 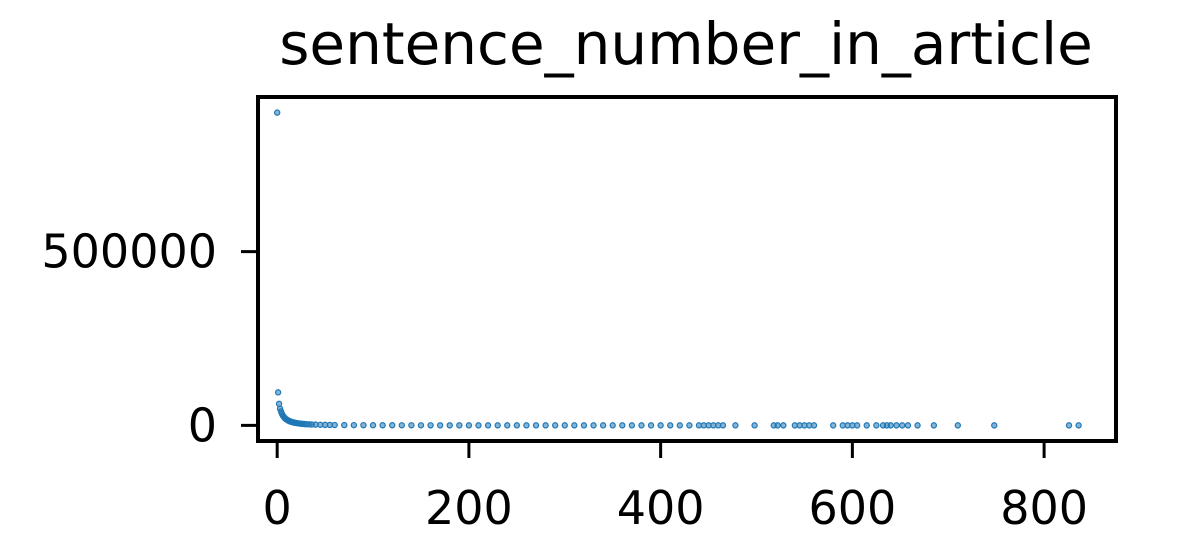 I want to click on x-axis: 0 200 400 600 800, so click(x=675, y=488).